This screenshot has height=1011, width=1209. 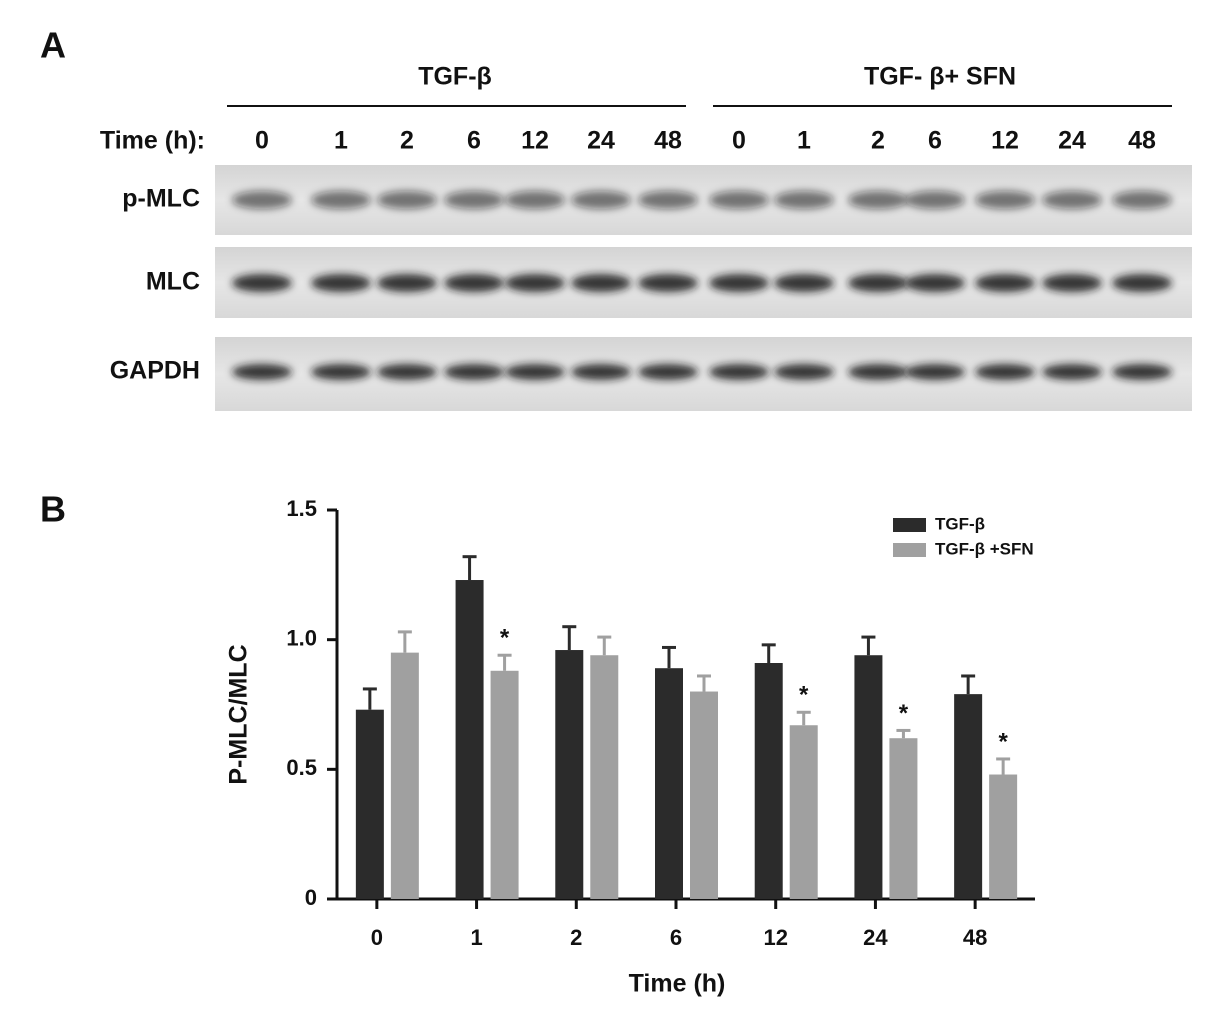 What do you see at coordinates (677, 984) in the screenshot?
I see `x-axis-label: Time (h)` at bounding box center [677, 984].